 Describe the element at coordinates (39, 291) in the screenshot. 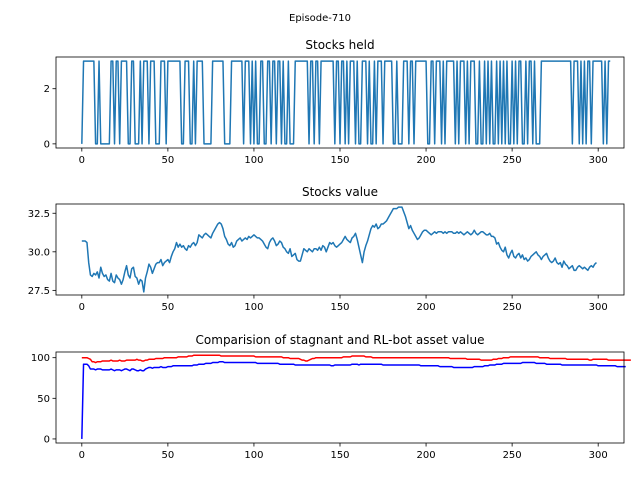

I see `y-tick-label: 27.5` at that location.